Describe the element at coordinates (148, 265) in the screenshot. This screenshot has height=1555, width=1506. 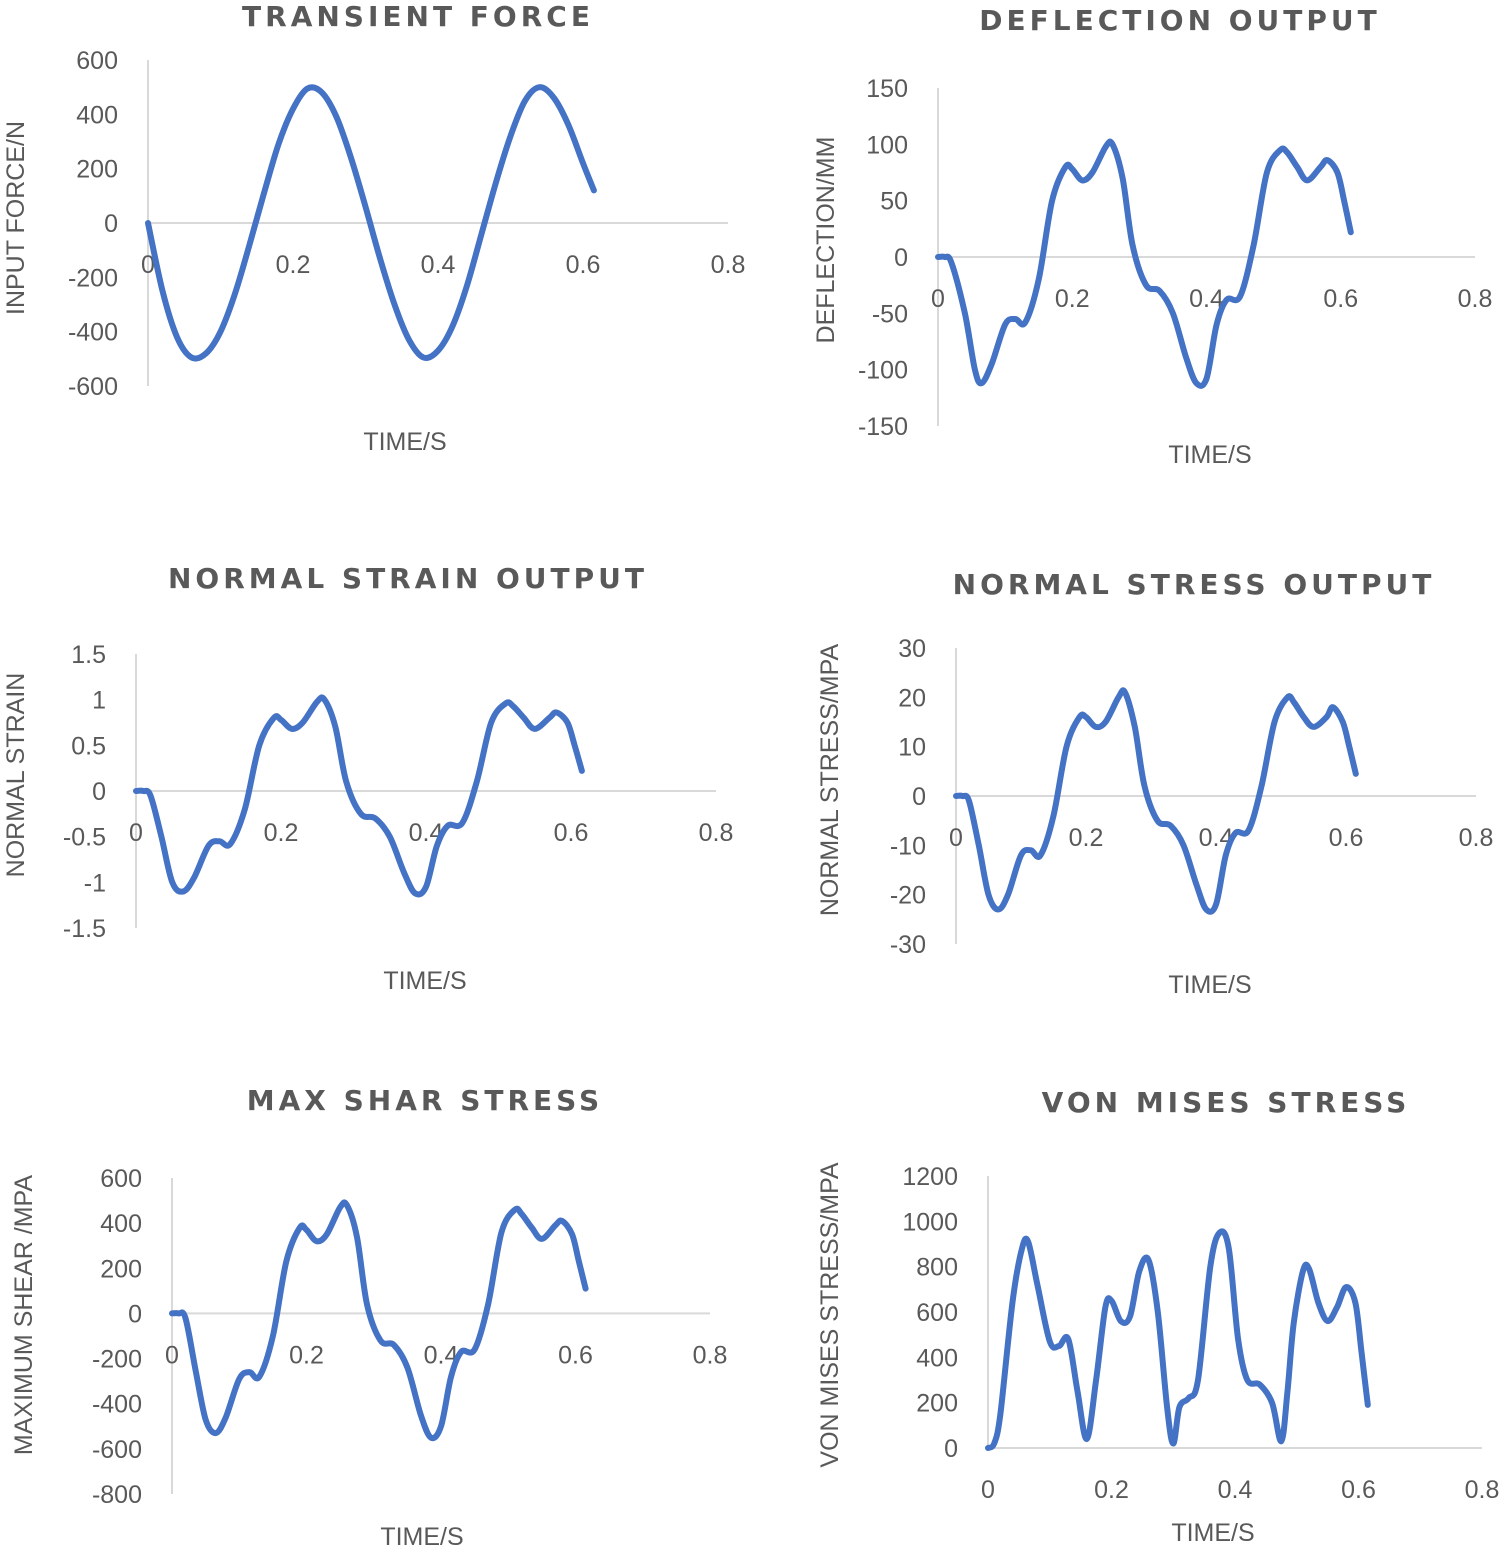
I see `transient-force-x-tick: 0` at that location.